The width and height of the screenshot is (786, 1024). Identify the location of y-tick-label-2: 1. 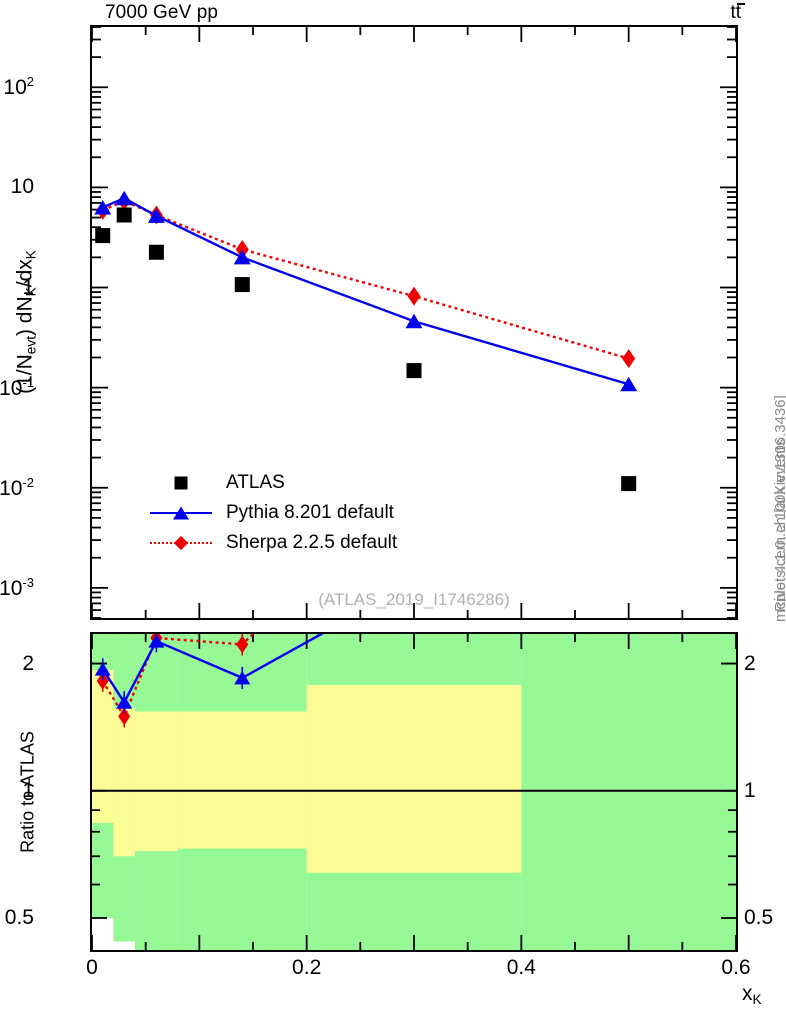
(28, 287).